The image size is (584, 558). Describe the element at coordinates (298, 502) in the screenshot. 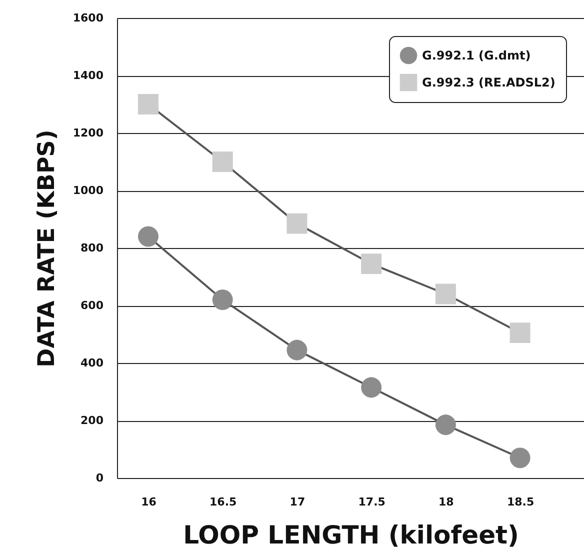

I see `x-tick-label: 17` at that location.